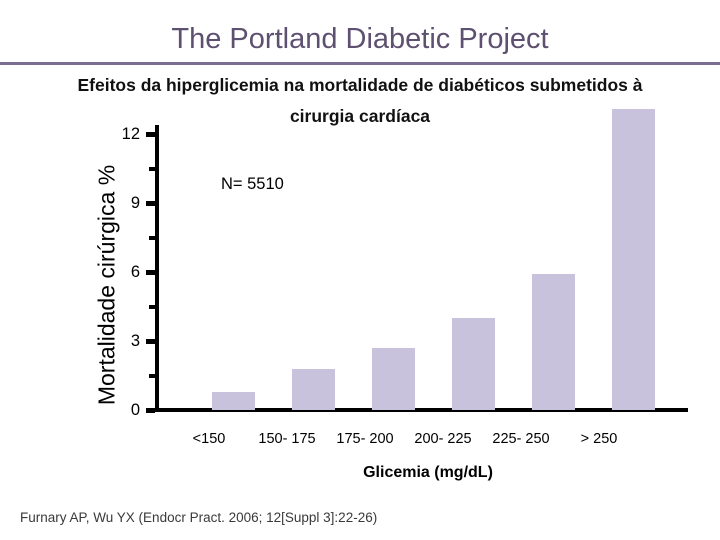  Describe the element at coordinates (599, 439) in the screenshot. I see `x-category-label: > 250` at that location.